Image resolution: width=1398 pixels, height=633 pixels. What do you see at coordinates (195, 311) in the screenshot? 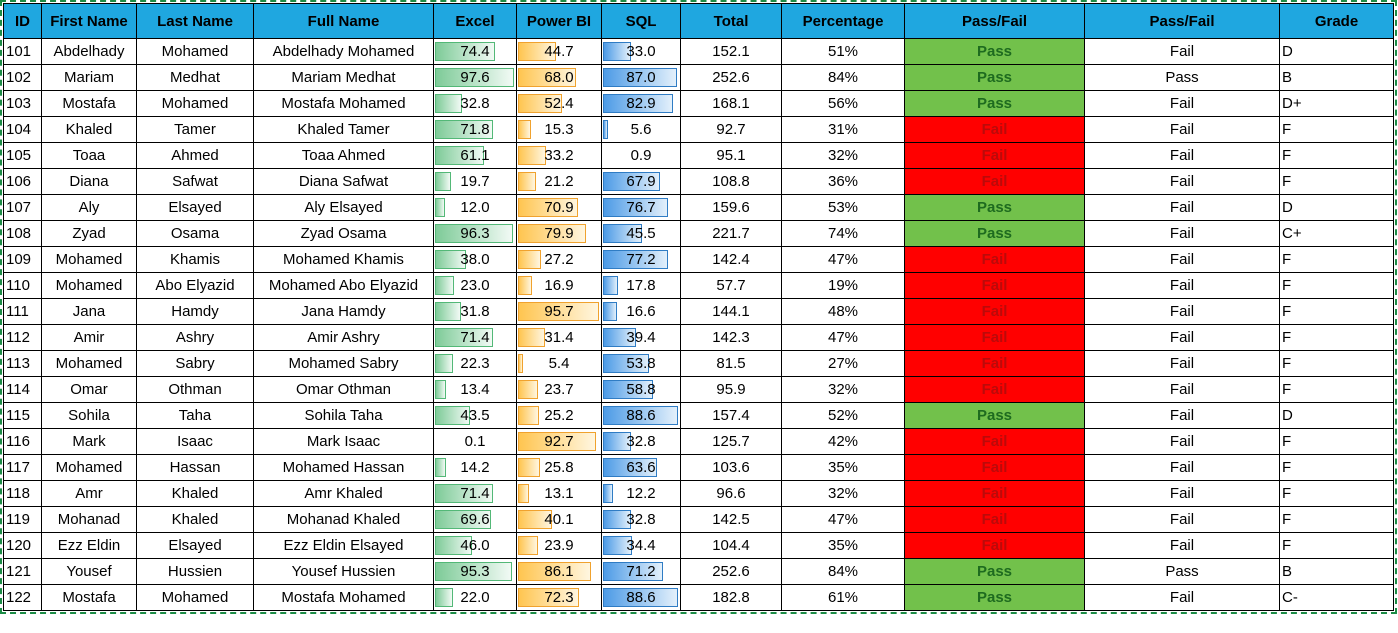
I see `cell-last-name: Hamdy` at bounding box center [195, 311].